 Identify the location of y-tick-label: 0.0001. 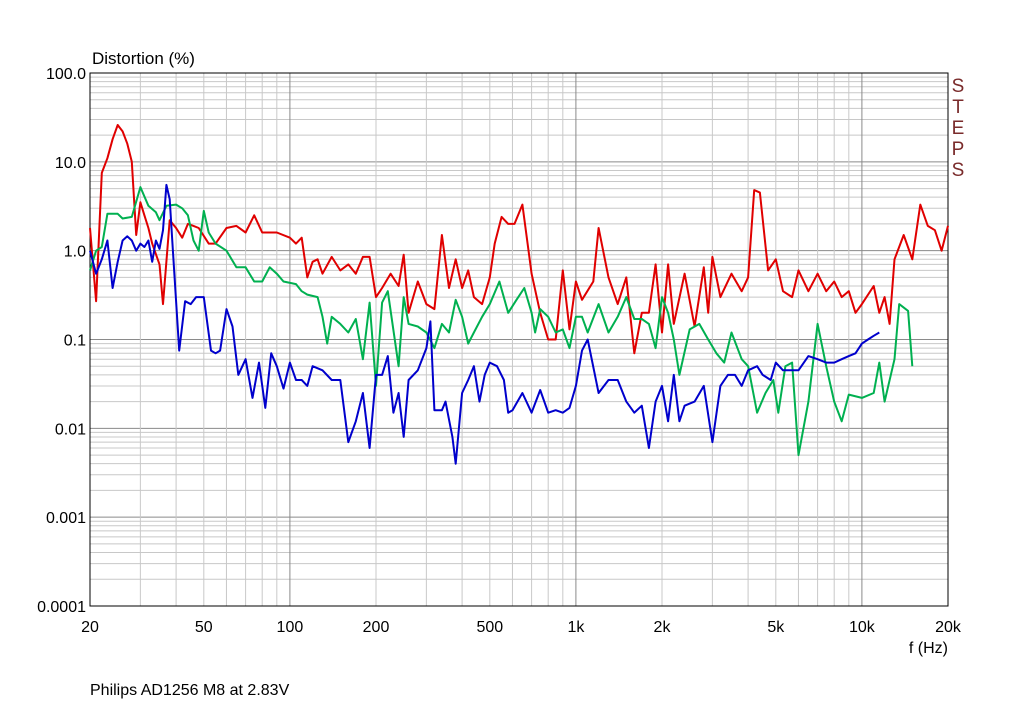
(61, 607).